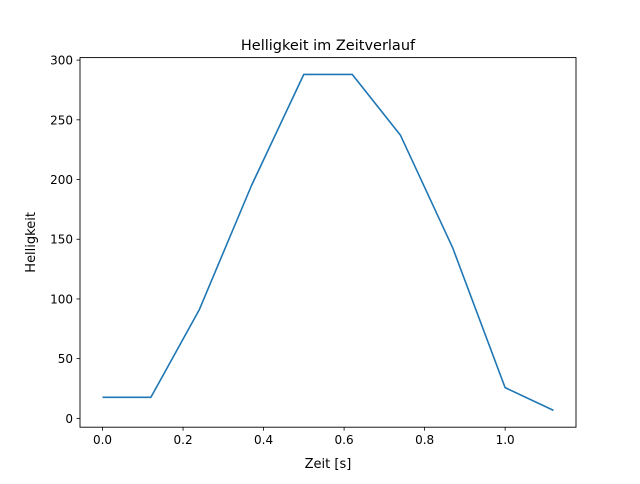 The height and width of the screenshot is (484, 640). I want to click on x-tick-label: 0.2, so click(183, 440).